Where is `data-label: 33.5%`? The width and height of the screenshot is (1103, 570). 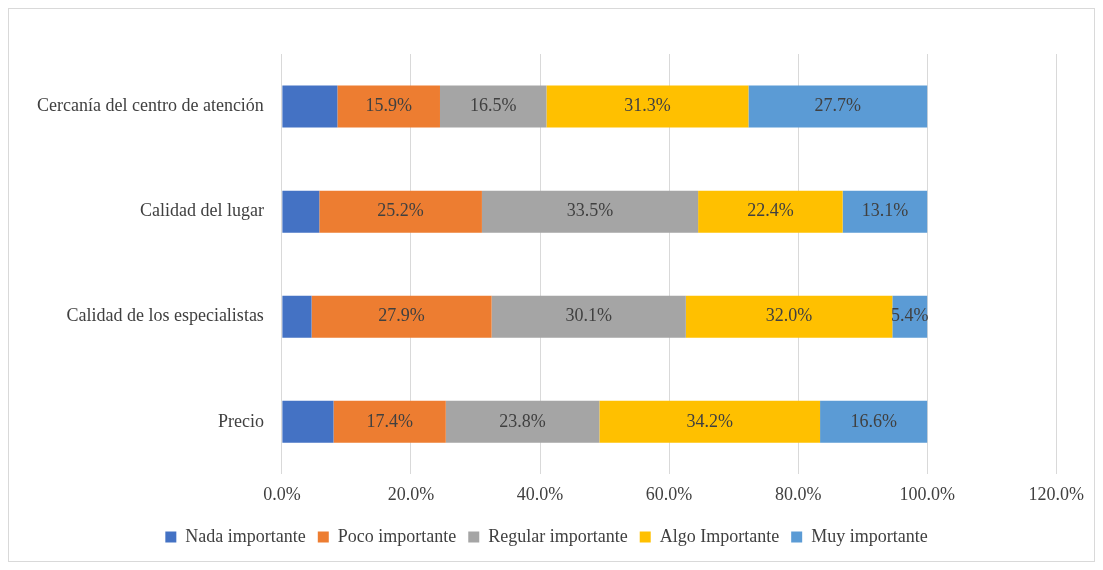
data-label: 33.5% is located at coordinates (590, 210).